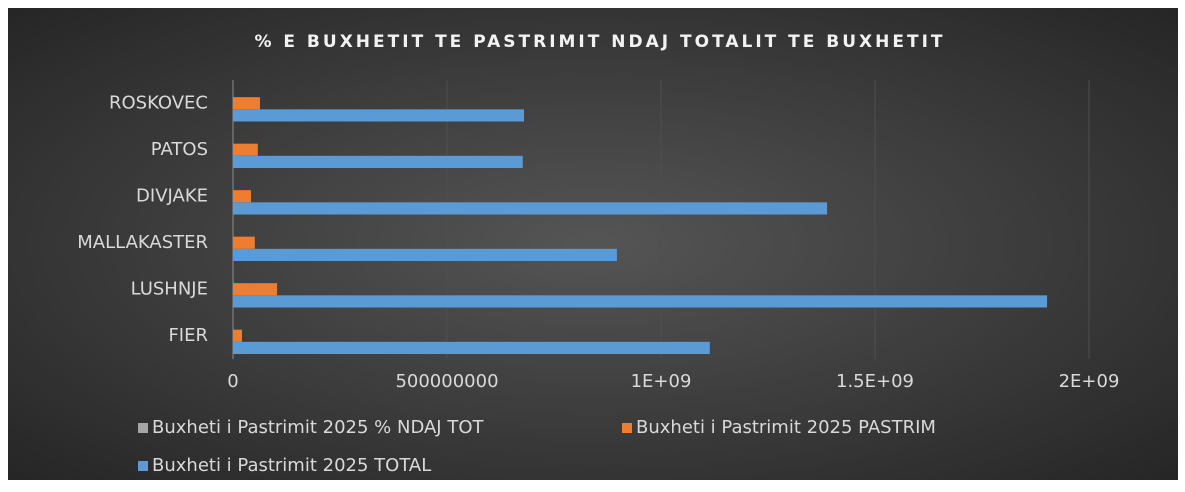 The height and width of the screenshot is (492, 1185). Describe the element at coordinates (172, 195) in the screenshot. I see `y-tick-label: DIVJAKE` at that location.